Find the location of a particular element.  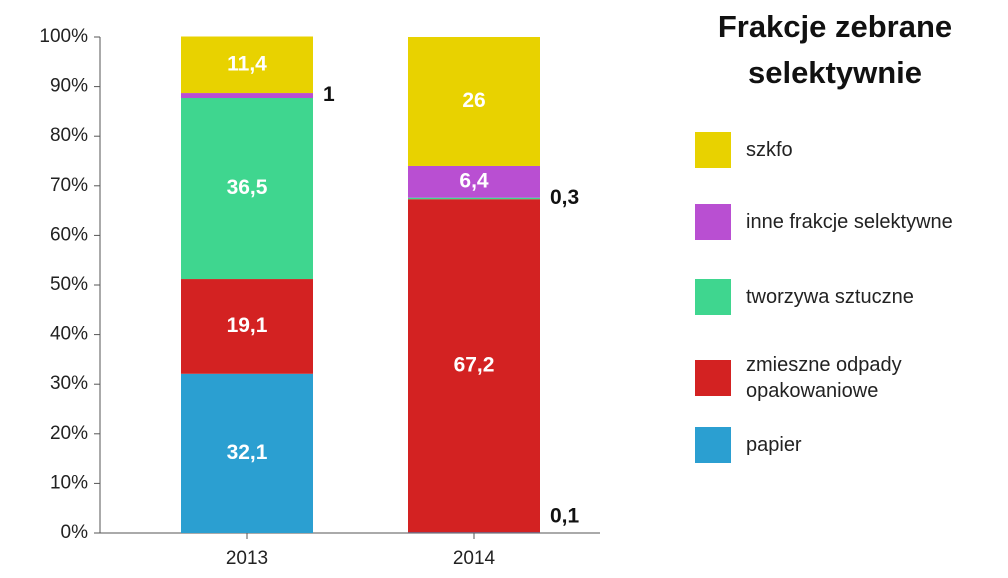

legend-item: tworzywa sztuczne is located at coordinates (851, 297).